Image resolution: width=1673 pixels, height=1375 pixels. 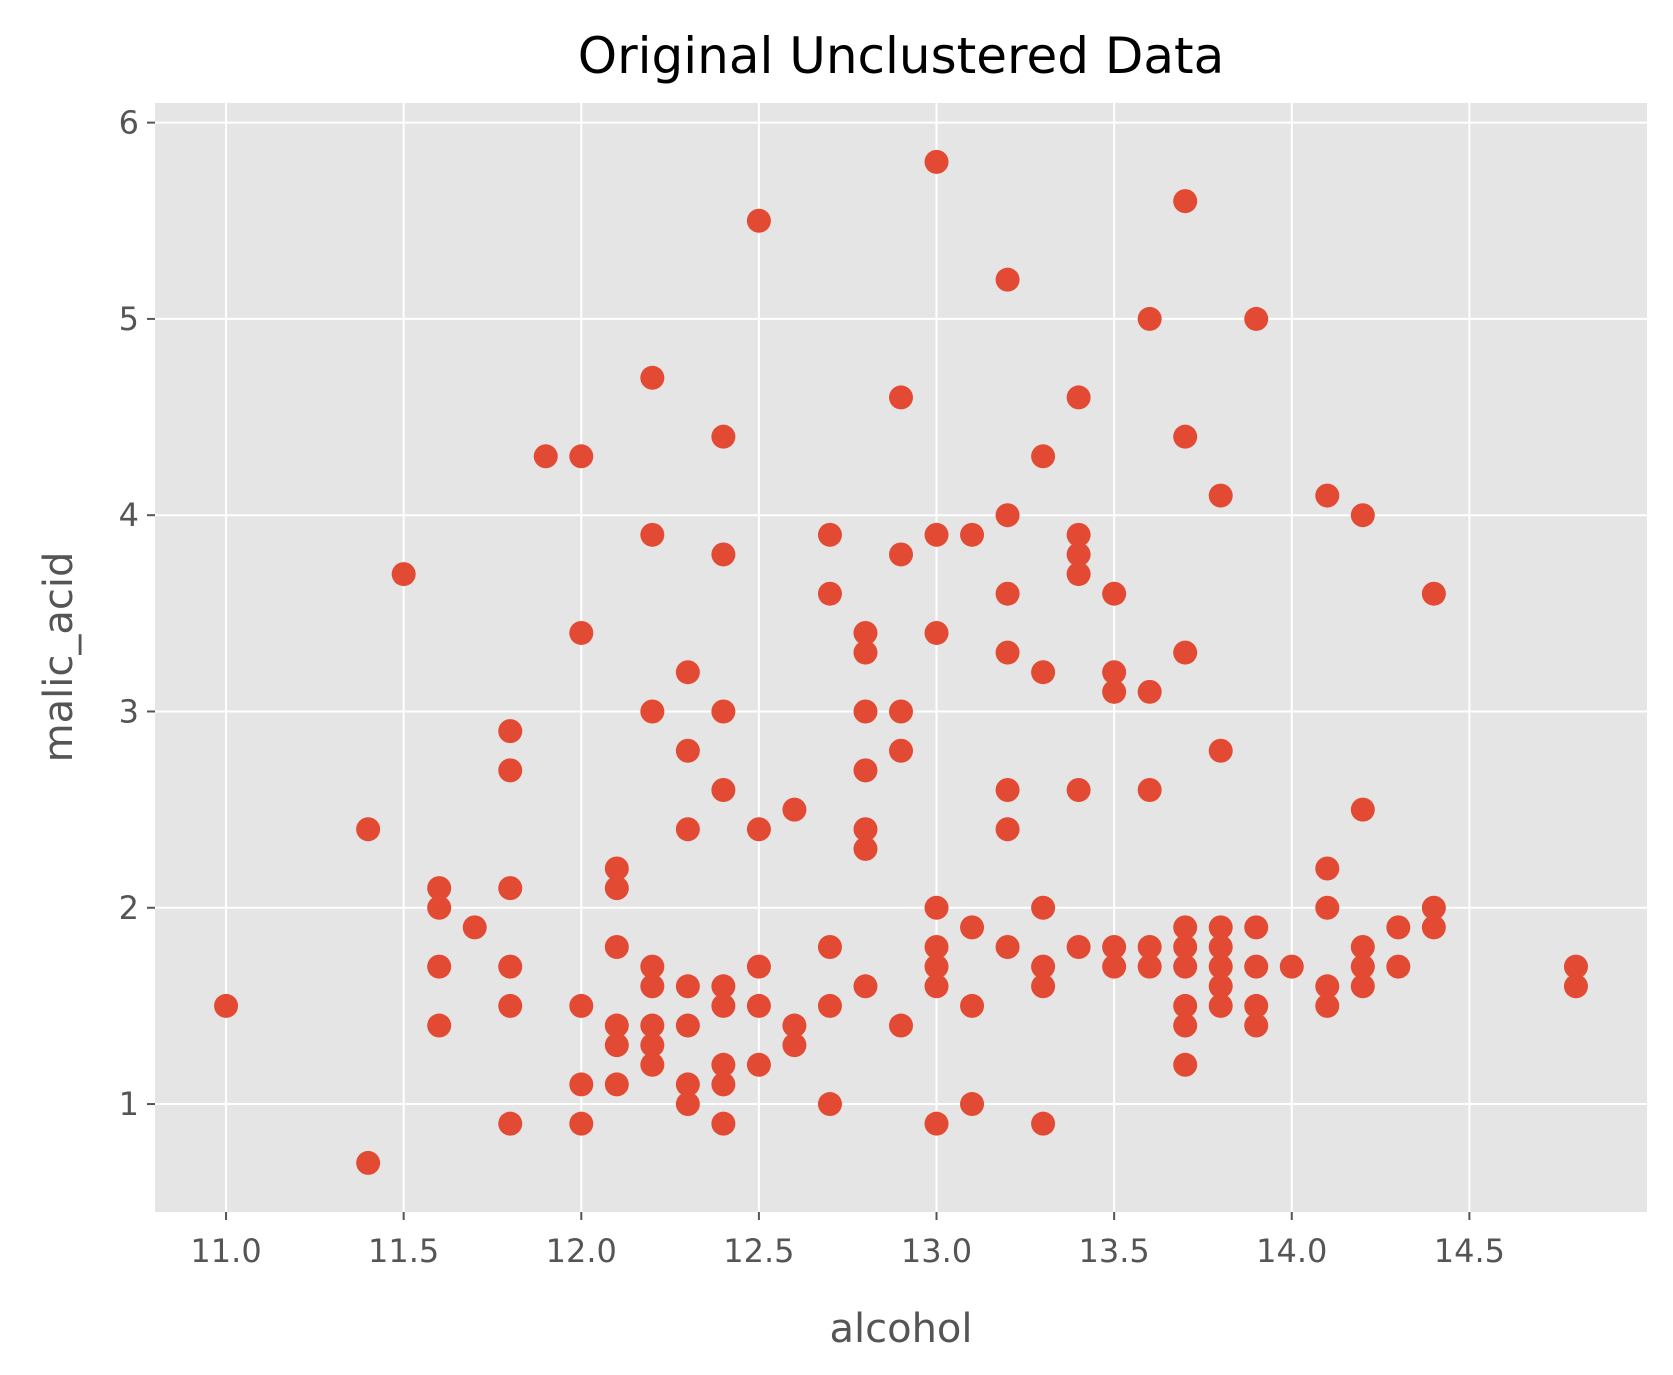 I want to click on y-tick-label: 2, so click(x=129, y=908).